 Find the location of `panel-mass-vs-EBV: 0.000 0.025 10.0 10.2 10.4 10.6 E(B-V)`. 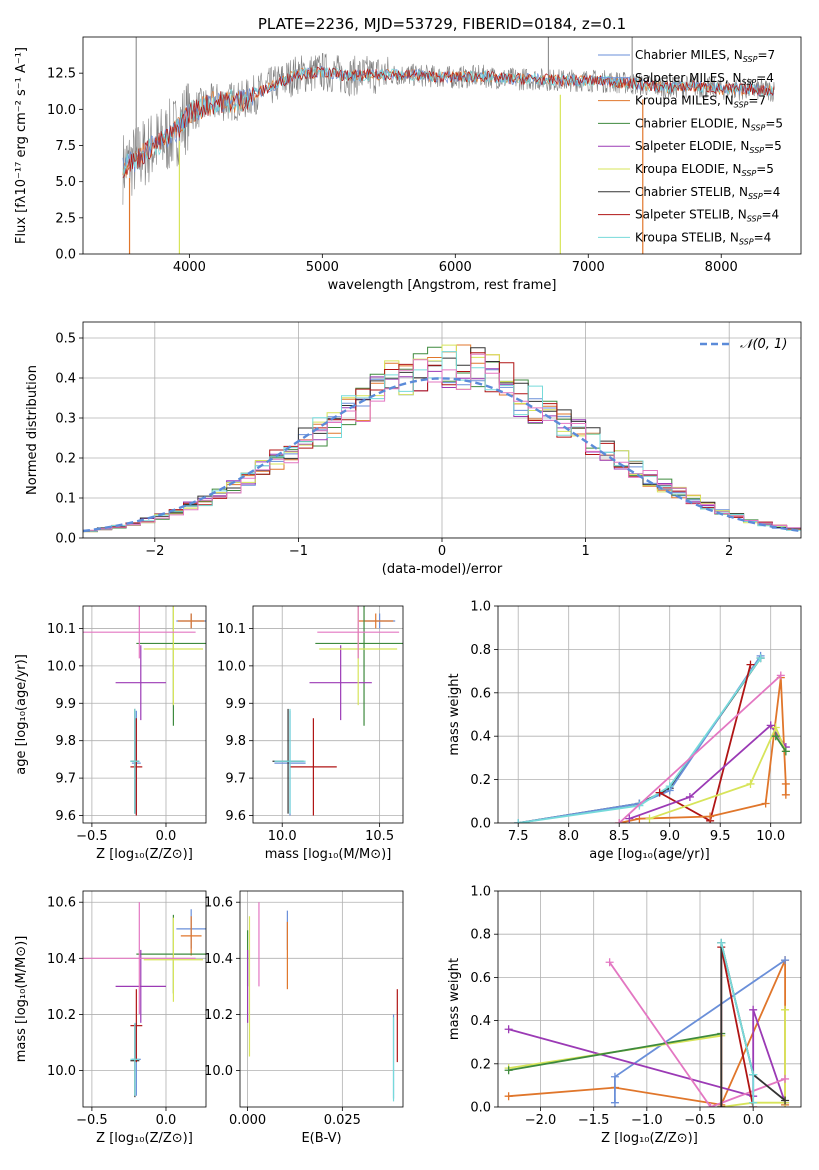

panel-mass-vs-EBV: 0.000 0.025 10.0 10.2 10.4 10.6 E(B-V) is located at coordinates (304, 1018).